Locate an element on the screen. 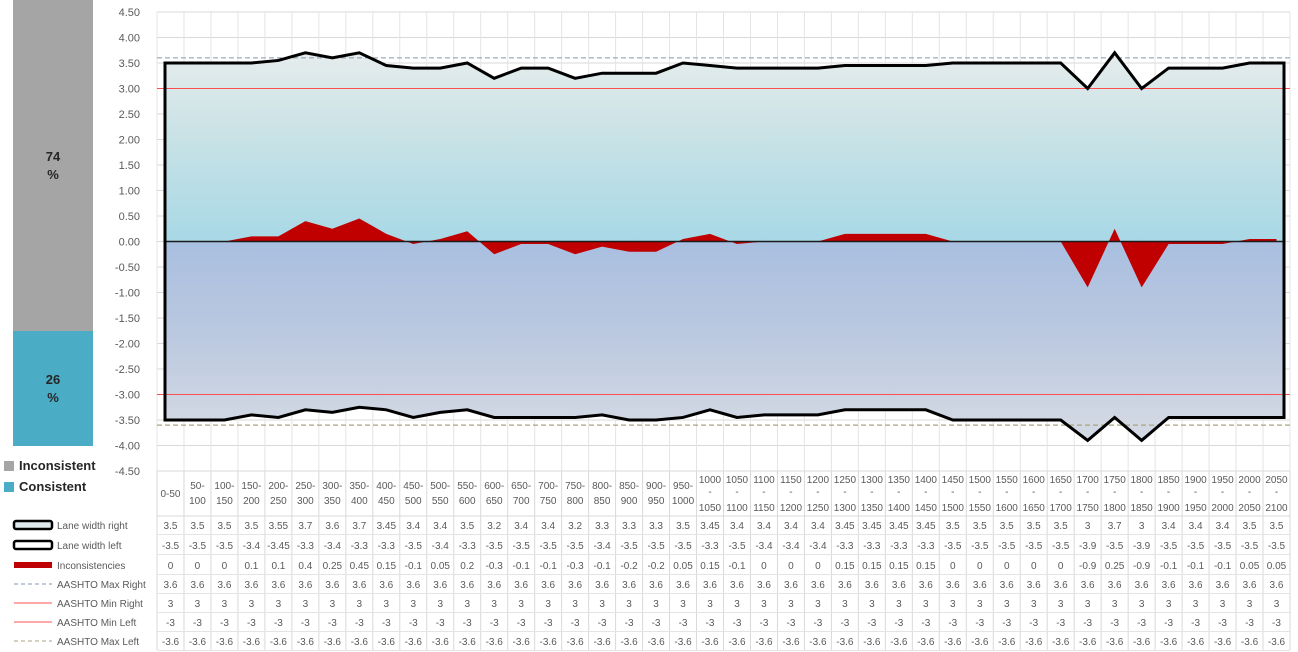 The image size is (1298, 652). y-tick-label: 1.50 is located at coordinates (129, 166).